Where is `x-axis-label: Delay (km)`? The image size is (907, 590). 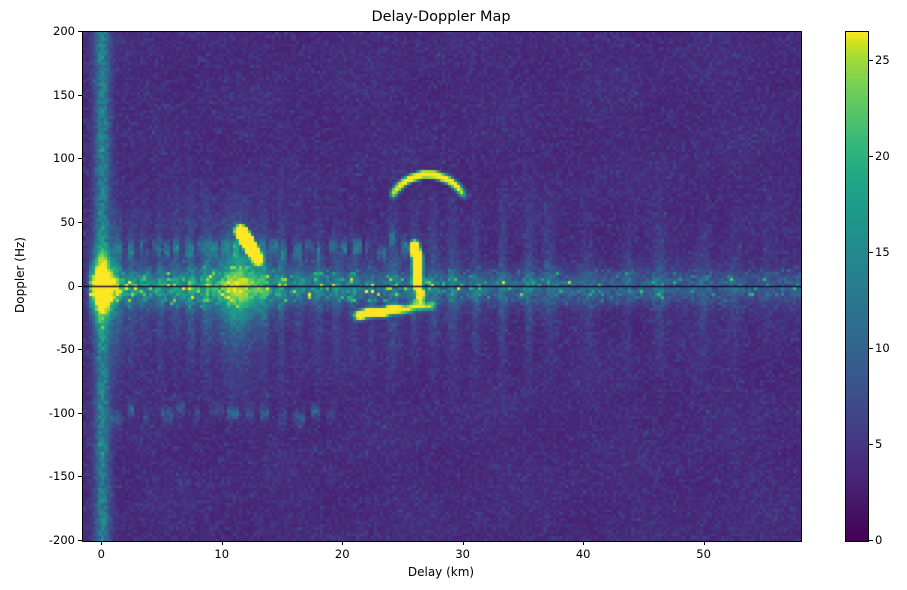
x-axis-label: Delay (km) is located at coordinates (441, 572).